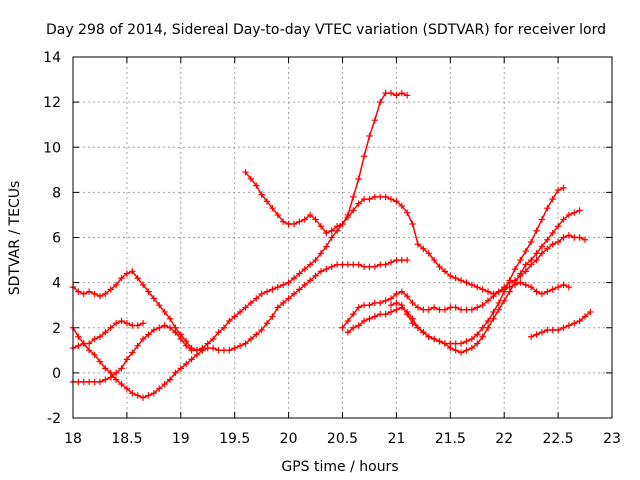 This screenshot has height=480, width=640. I want to click on y-tick-label: -2, so click(54, 419).